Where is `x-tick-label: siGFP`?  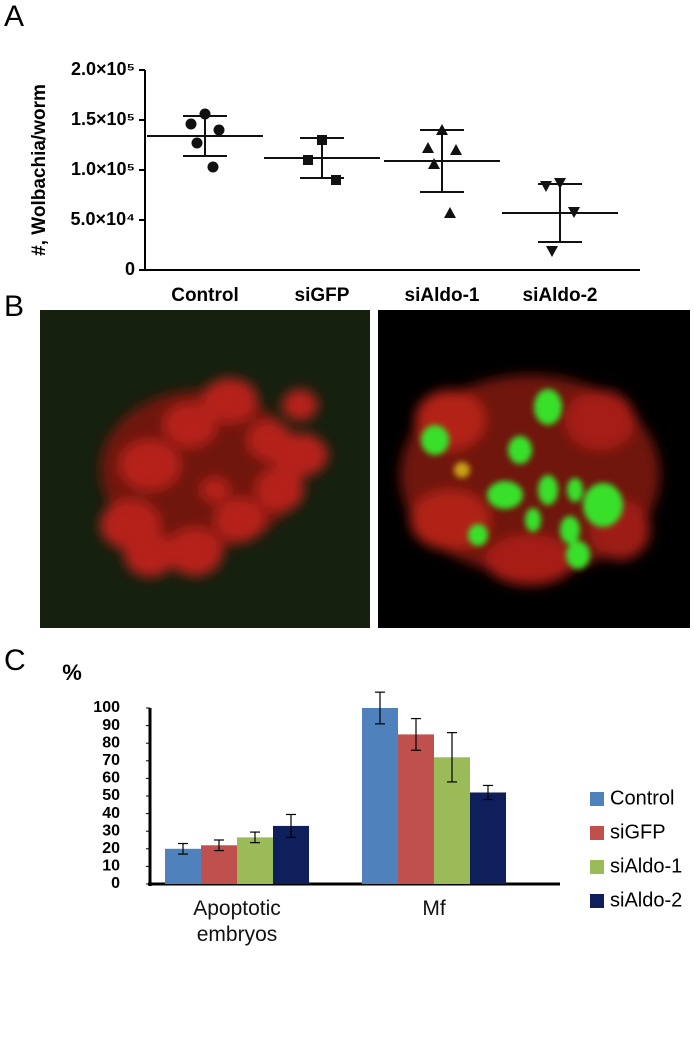
x-tick-label: siGFP is located at coordinates (322, 295).